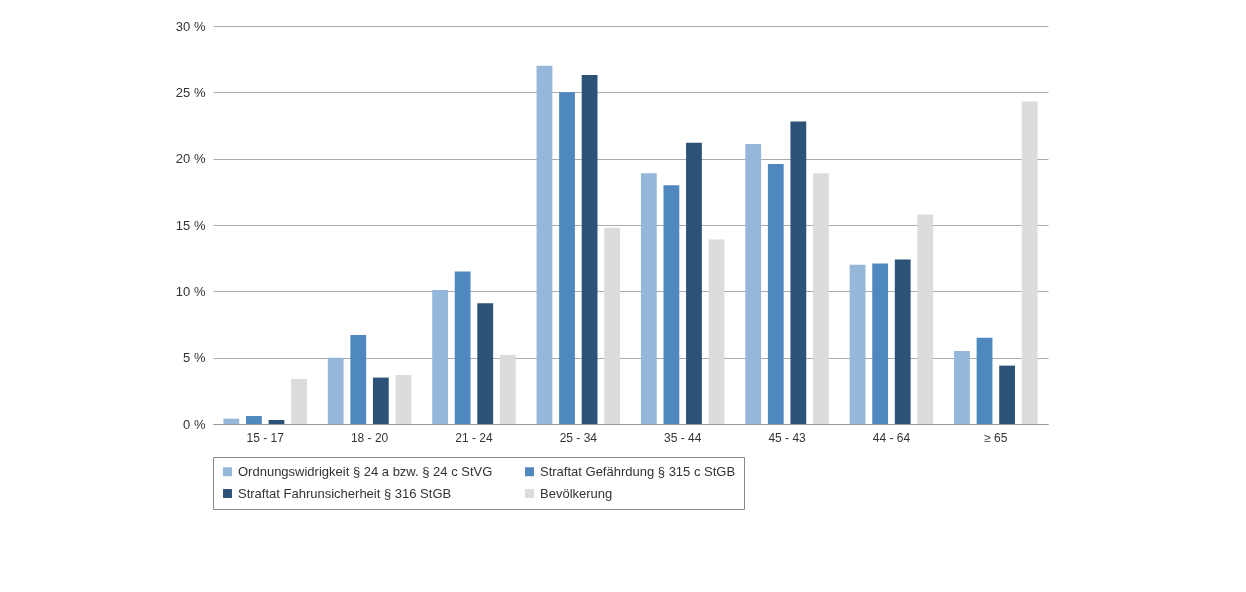 Image resolution: width=1246 pixels, height=592 pixels. I want to click on y-tick-label: 30 %, so click(190, 26).